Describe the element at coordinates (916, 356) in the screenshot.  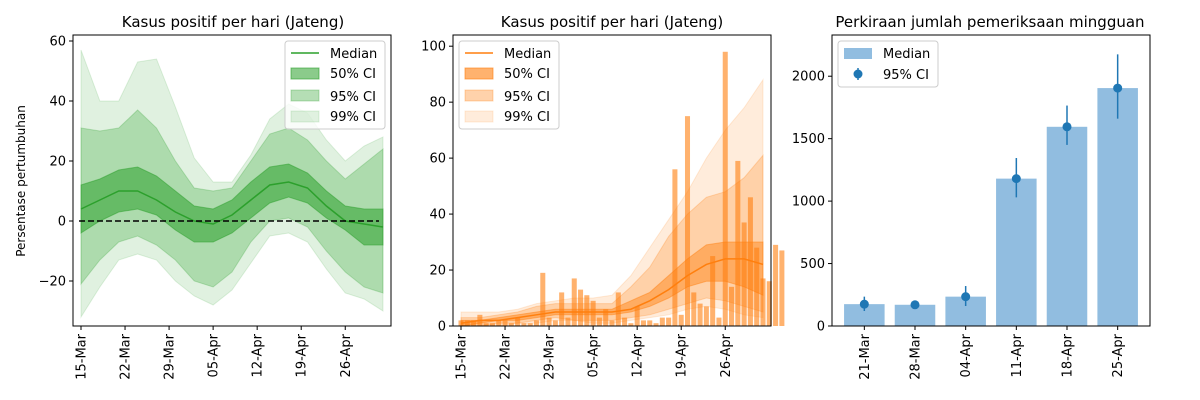
I see `tests-xtick-label: 28-Mar` at that location.